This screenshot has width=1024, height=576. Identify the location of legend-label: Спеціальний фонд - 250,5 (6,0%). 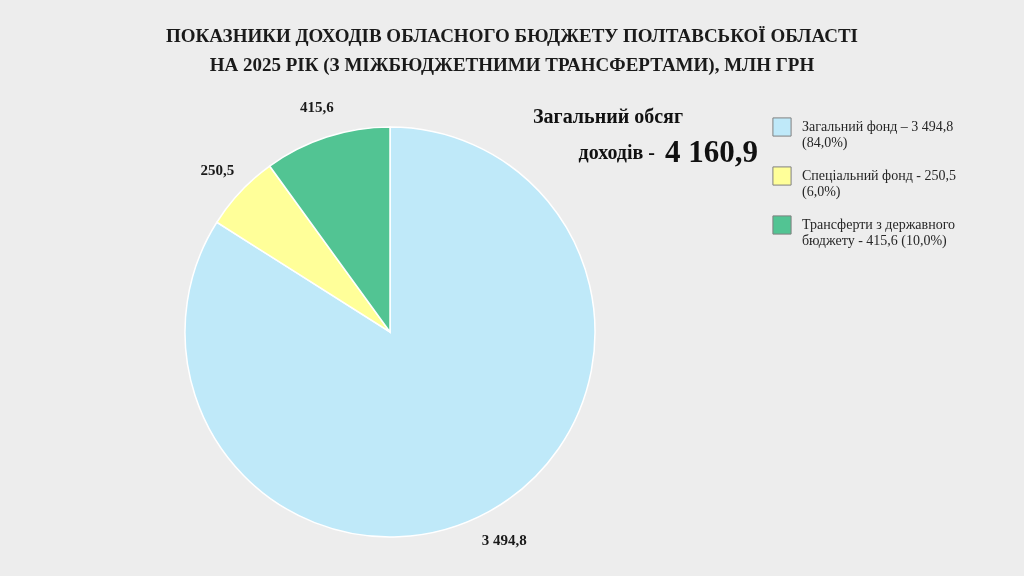
(879, 184).